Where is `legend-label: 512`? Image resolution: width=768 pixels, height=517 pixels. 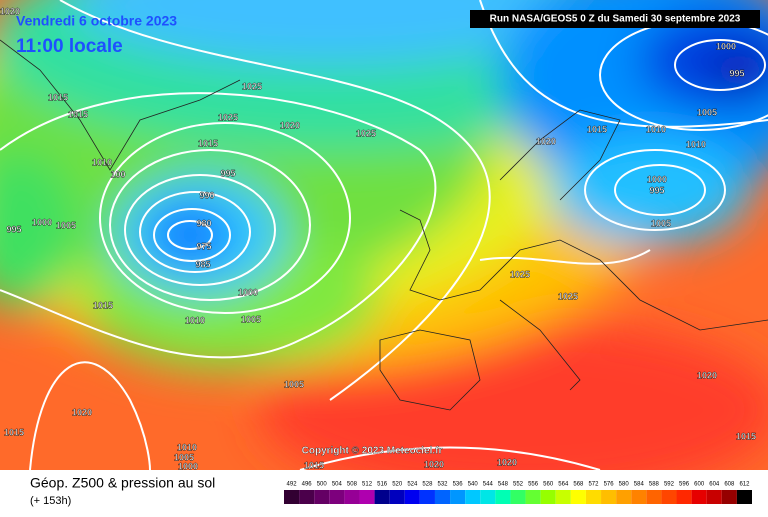
legend-label: 512 is located at coordinates (367, 485).